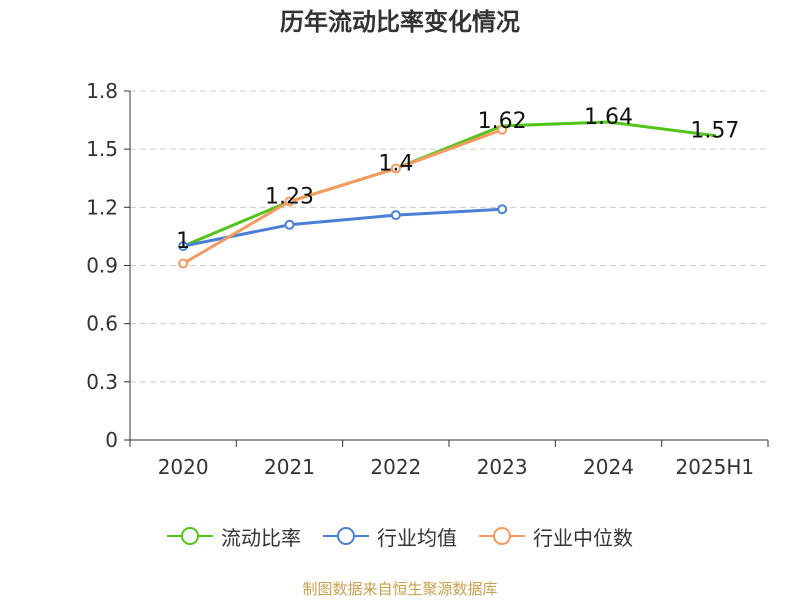 The image size is (800, 600). Describe the element at coordinates (102, 382) in the screenshot. I see `y-tick-label: 0.3` at that location.